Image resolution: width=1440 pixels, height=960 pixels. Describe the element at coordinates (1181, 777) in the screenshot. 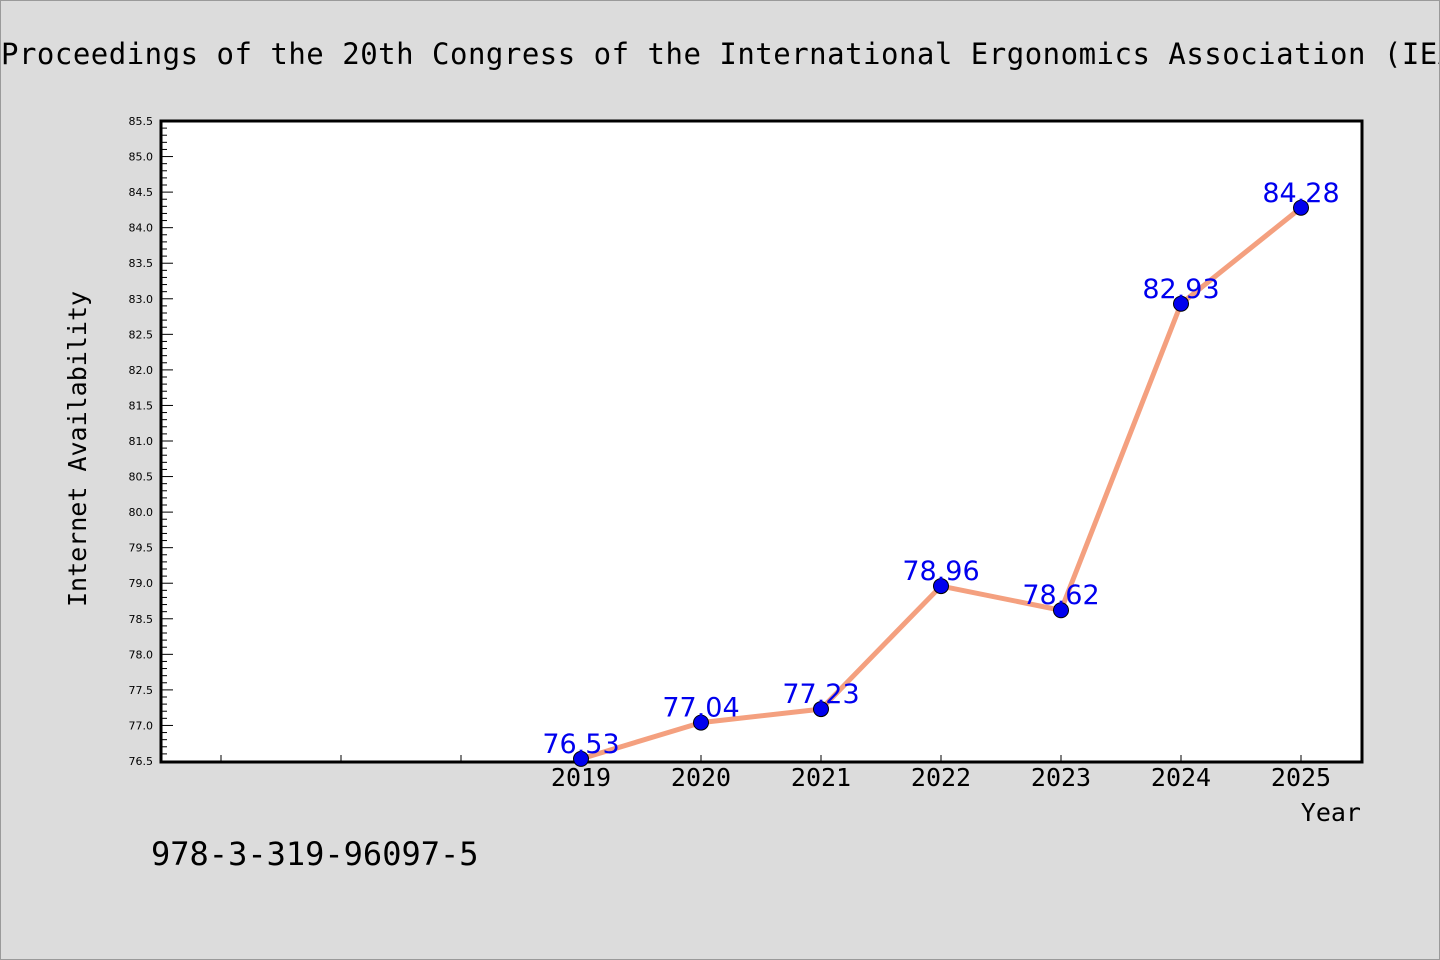

I see `x-tick-label: 2024` at that location.